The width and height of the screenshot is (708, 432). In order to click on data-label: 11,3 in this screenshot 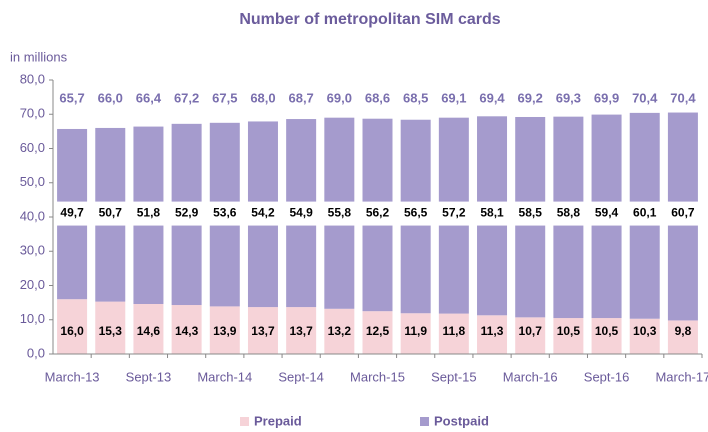, I will do `click(492, 331)`.